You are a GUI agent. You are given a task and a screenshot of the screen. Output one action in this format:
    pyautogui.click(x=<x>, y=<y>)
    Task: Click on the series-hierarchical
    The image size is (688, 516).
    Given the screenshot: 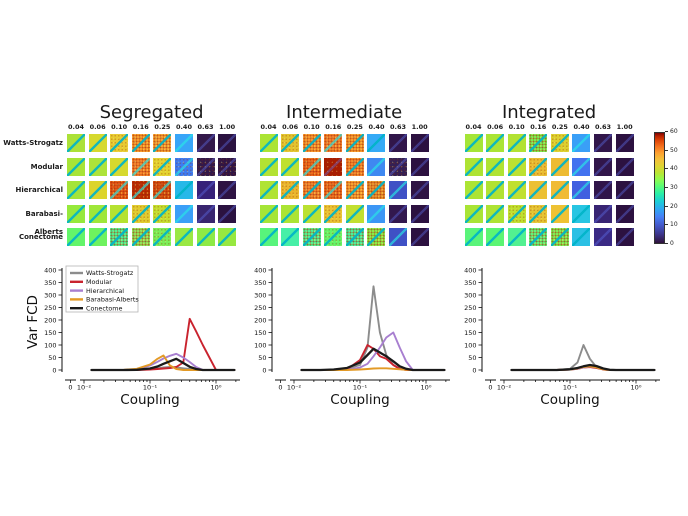 What is the action you would take?
    pyautogui.click(x=373, y=351)
    